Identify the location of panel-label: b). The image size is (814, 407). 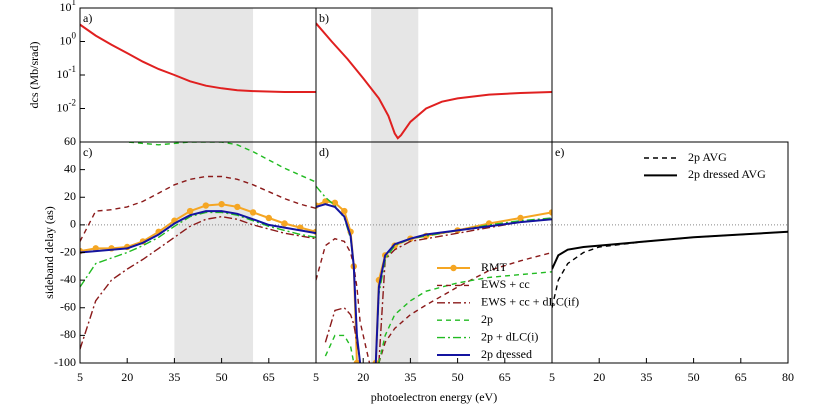
(324, 18).